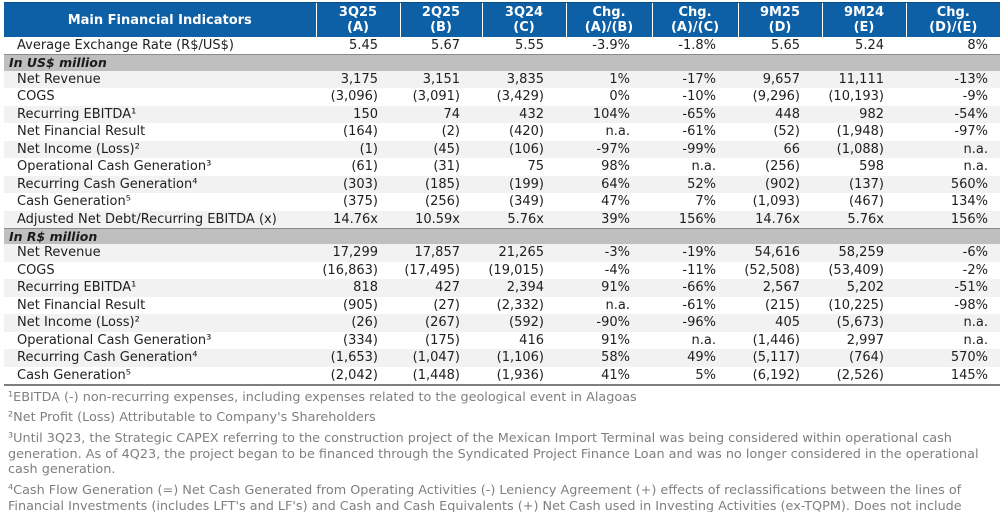 The height and width of the screenshot is (512, 1004). What do you see at coordinates (617, 270) in the screenshot?
I see `cell-value: -4%` at bounding box center [617, 270].